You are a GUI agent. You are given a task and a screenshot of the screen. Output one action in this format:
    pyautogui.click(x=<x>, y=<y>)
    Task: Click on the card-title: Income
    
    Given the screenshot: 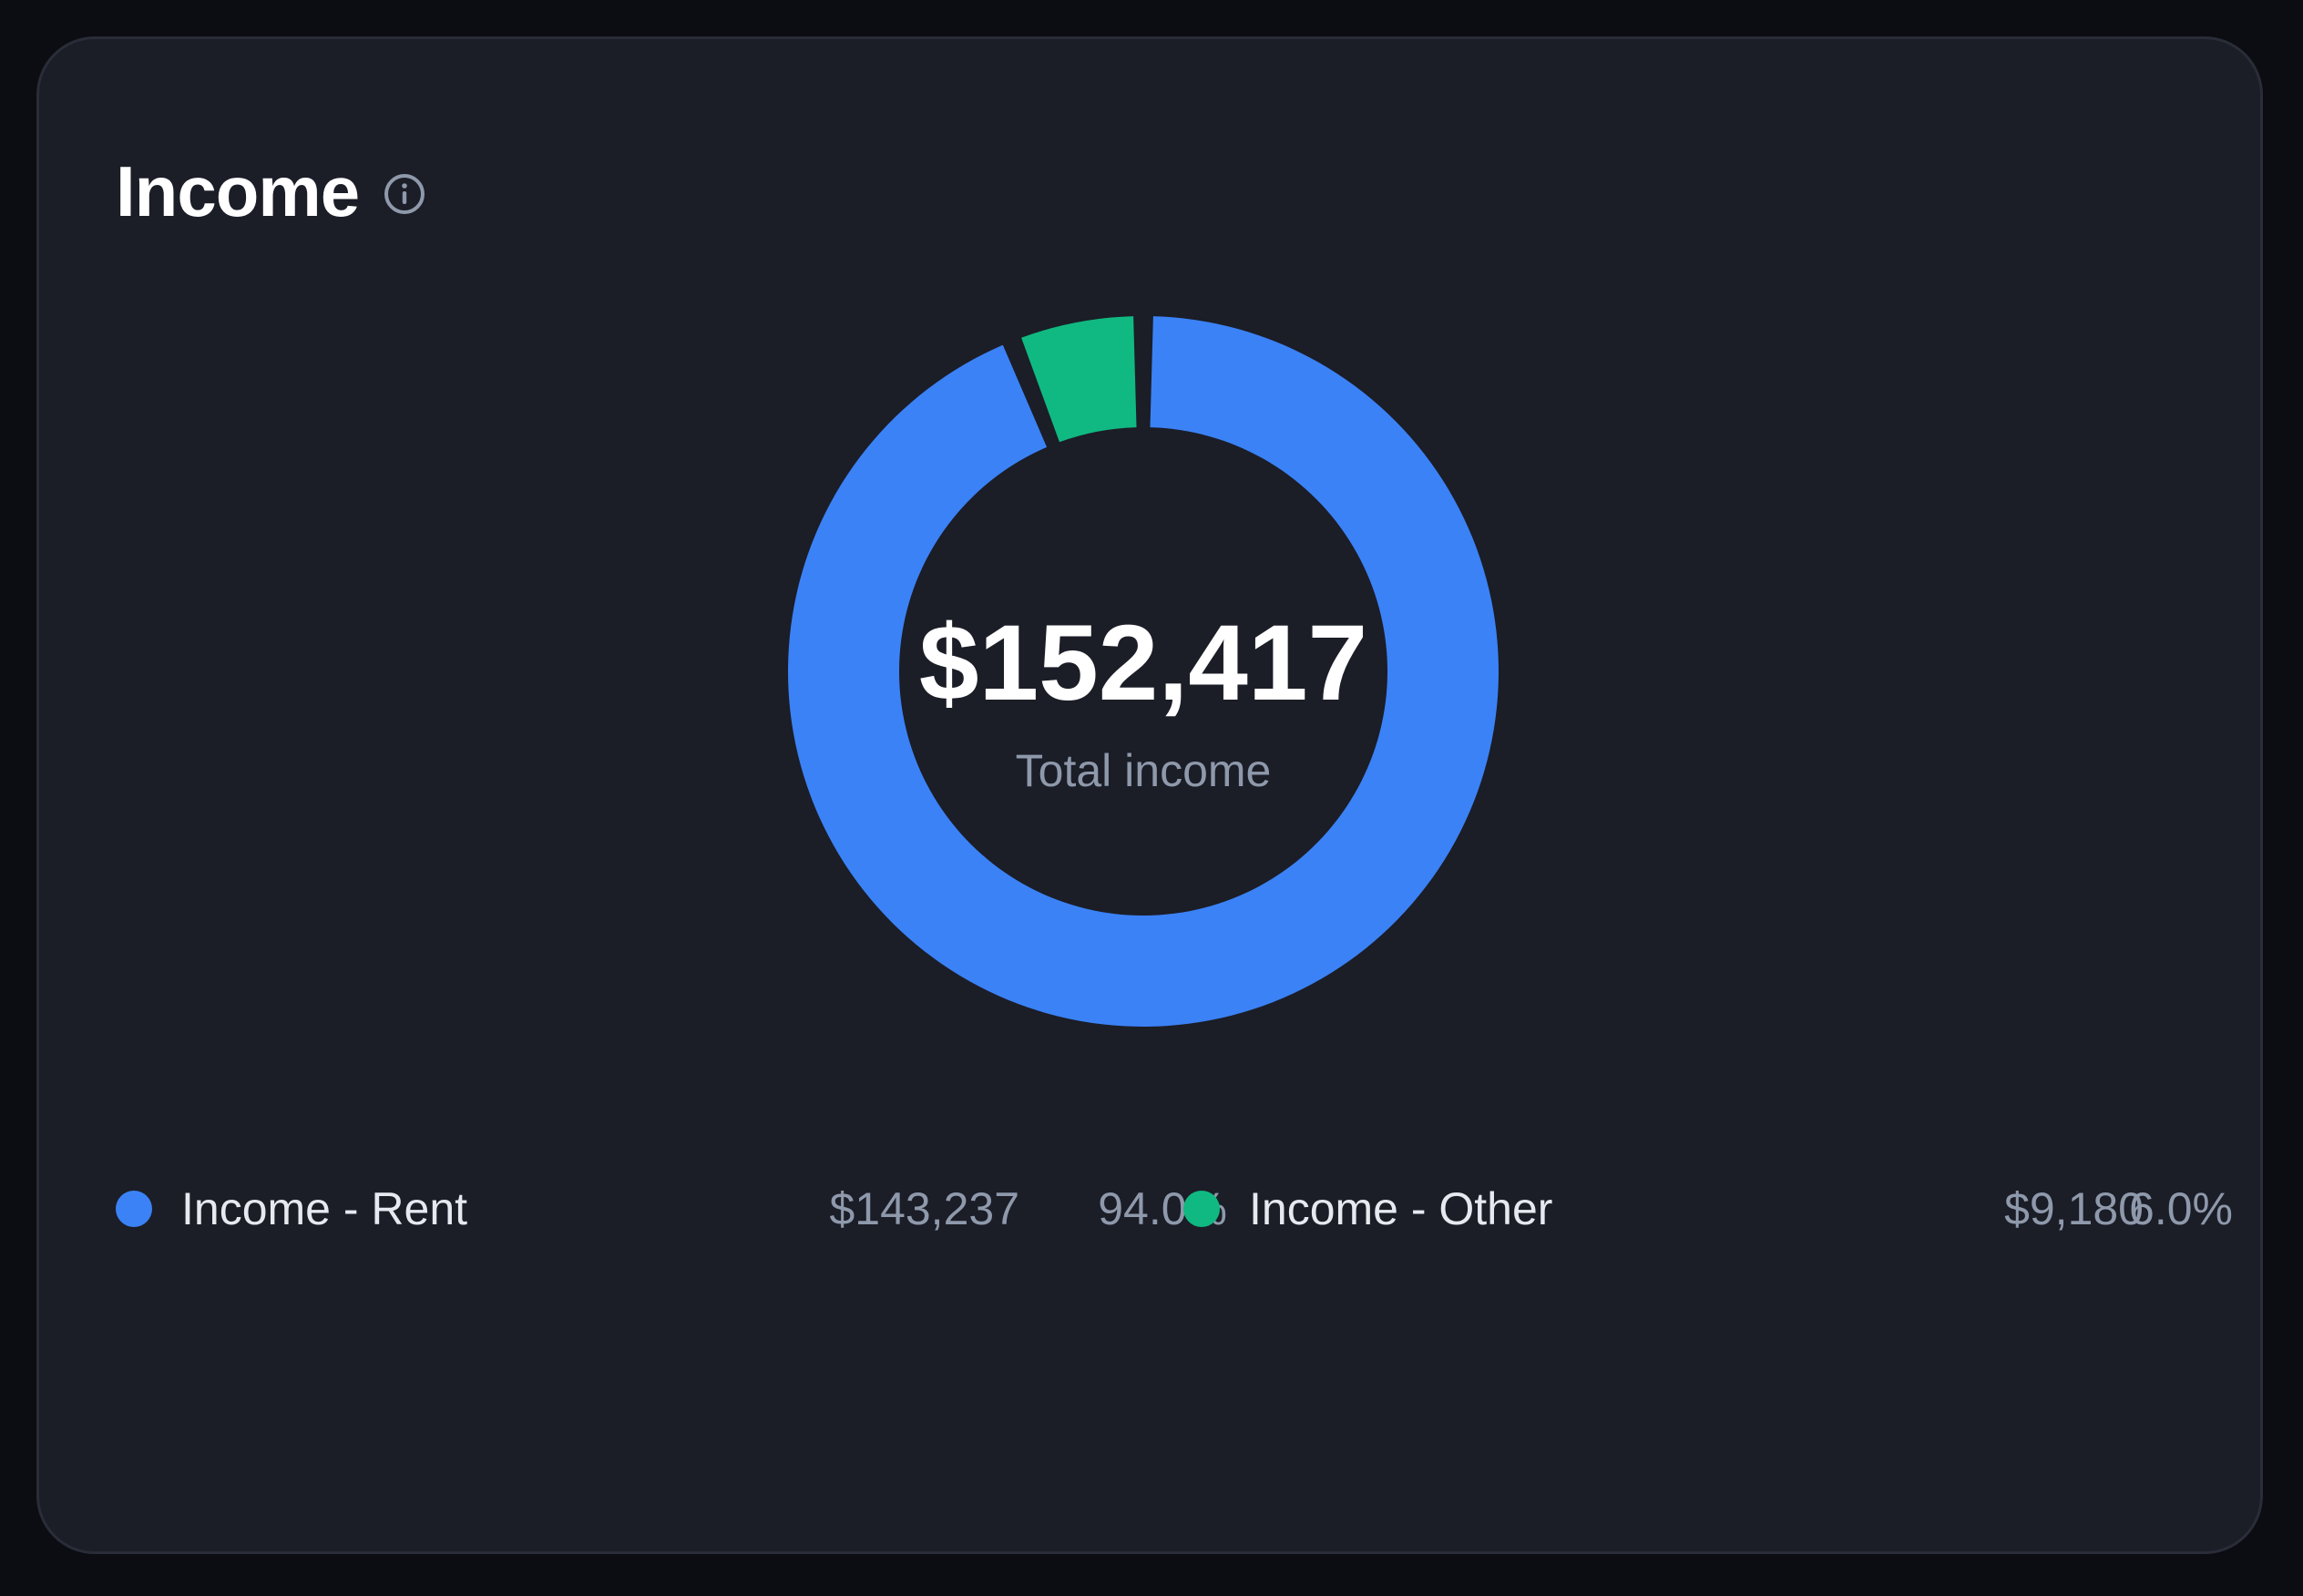 What is the action you would take?
    pyautogui.click(x=238, y=191)
    